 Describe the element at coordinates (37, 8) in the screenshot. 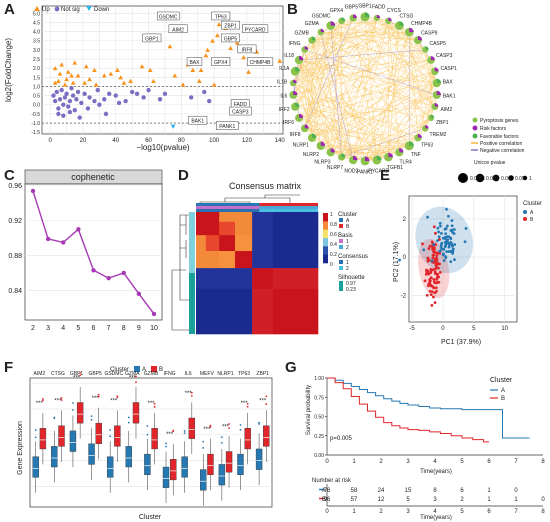

I see `legend-up-marker` at that location.